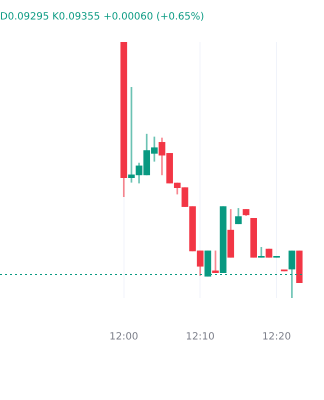 The image size is (324, 400). What do you see at coordinates (200, 337) in the screenshot?
I see `x-tick-label: 12:10` at bounding box center [200, 337].